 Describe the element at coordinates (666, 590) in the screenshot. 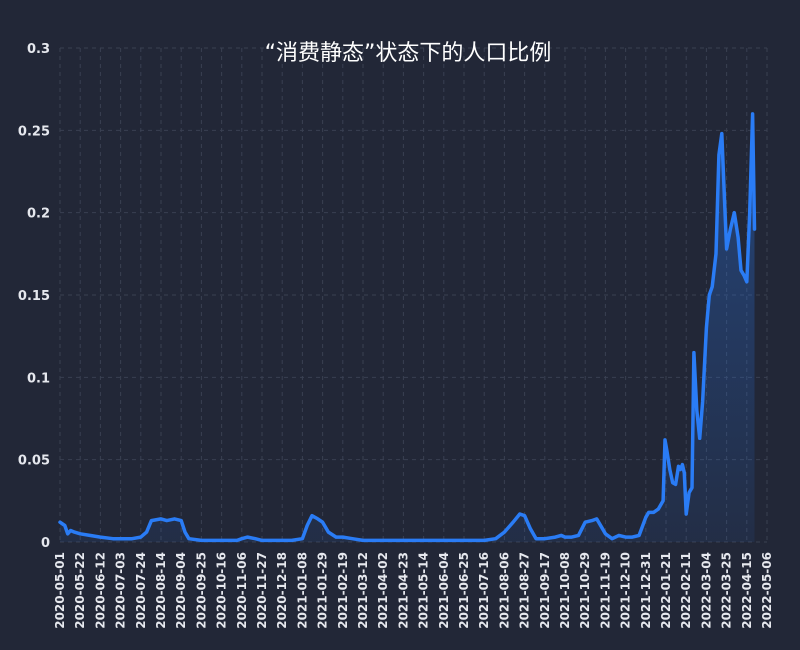

I see `x-tick-label: 2022-01-21` at that location.